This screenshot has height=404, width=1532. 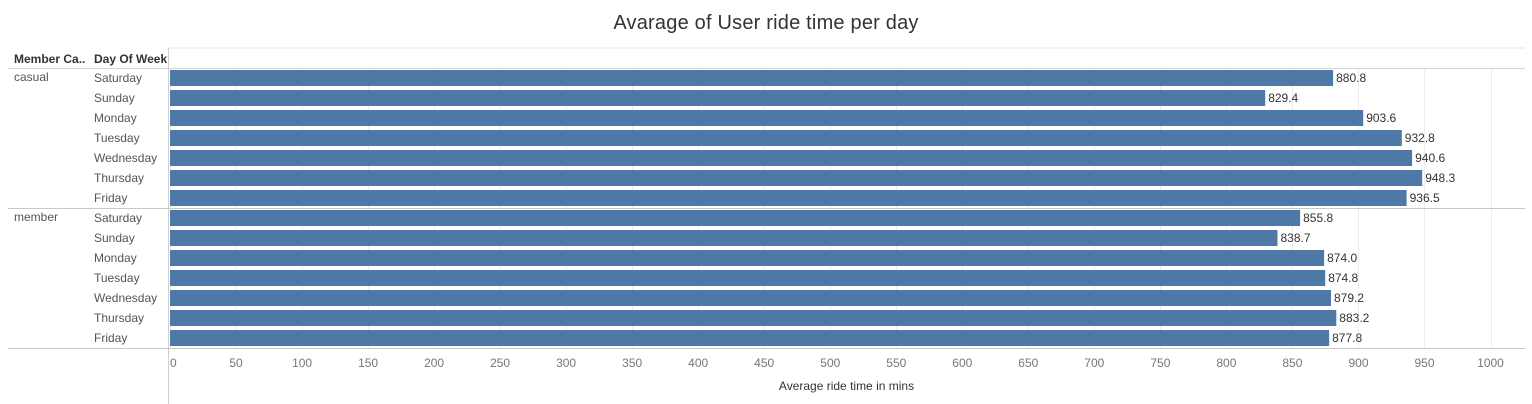 What do you see at coordinates (1349, 298) in the screenshot?
I see `data-label: 879.2` at bounding box center [1349, 298].